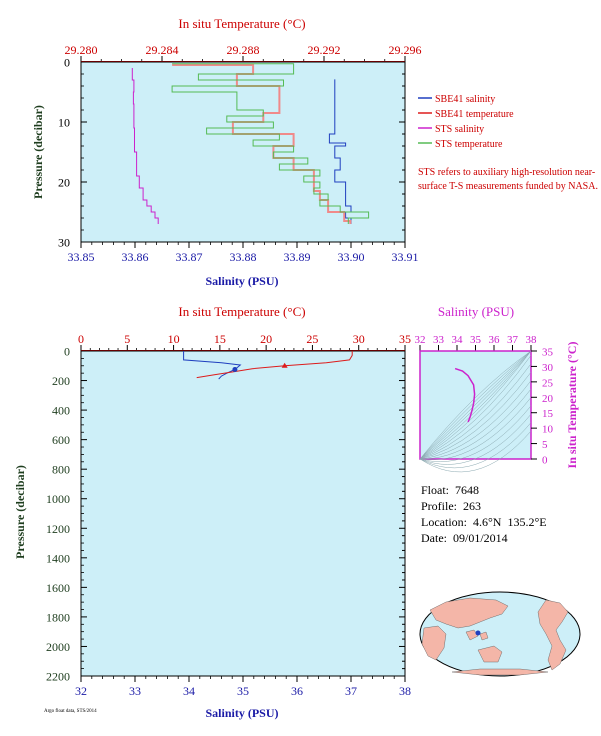  What do you see at coordinates (464, 538) in the screenshot?
I see `date: Date: 09/01/2014` at bounding box center [464, 538].